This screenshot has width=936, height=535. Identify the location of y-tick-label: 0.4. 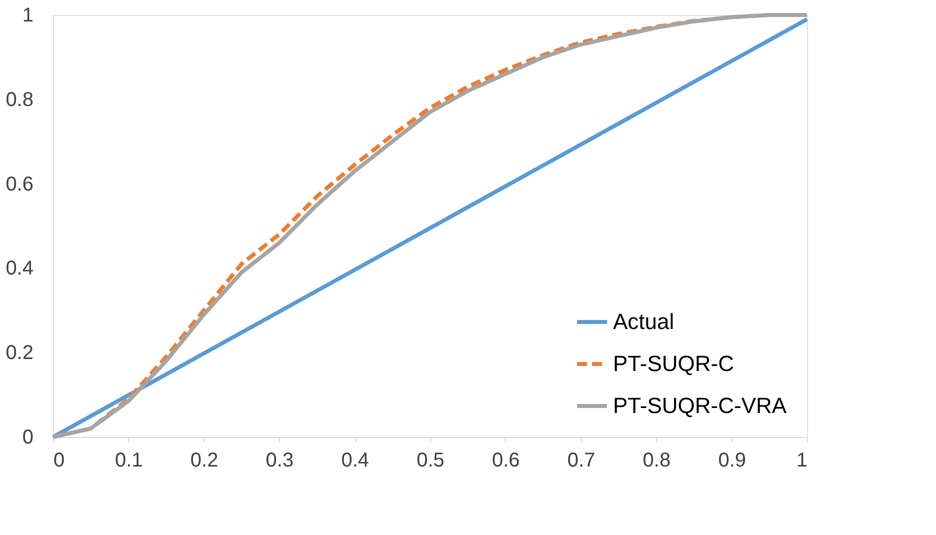
(20, 269).